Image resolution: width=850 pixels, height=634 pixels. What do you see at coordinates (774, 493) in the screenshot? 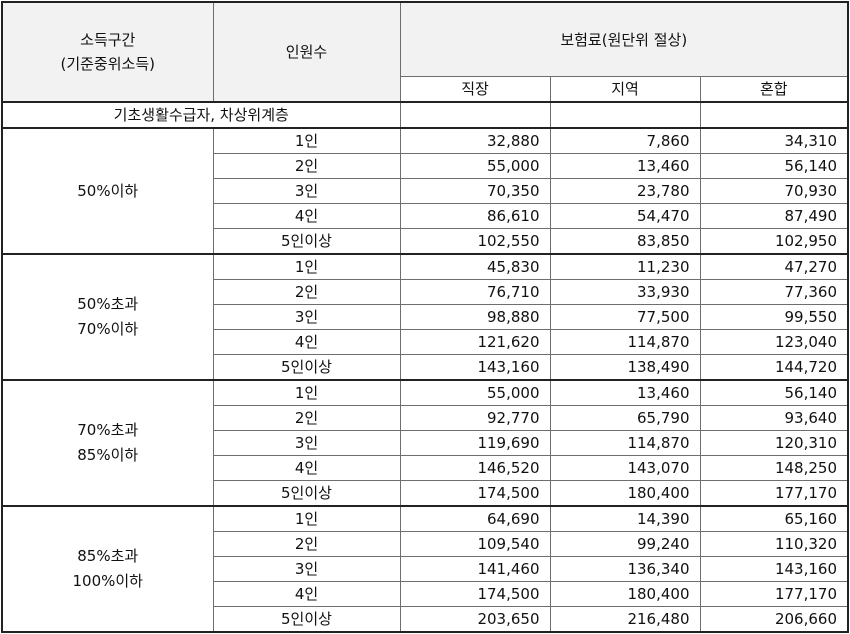
I see `premium-mixed-cell: 177,170` at bounding box center [774, 493].